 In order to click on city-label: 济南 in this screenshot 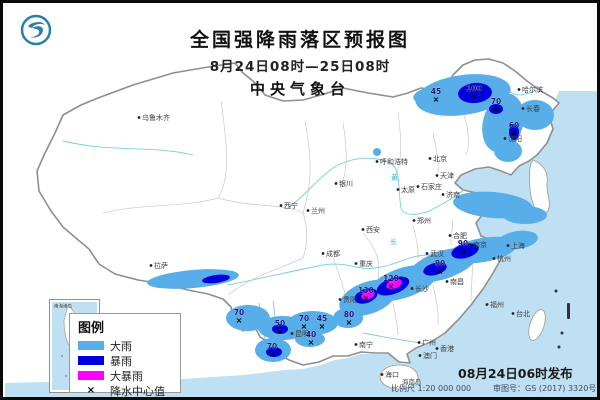, I will do `click(453, 194)`.